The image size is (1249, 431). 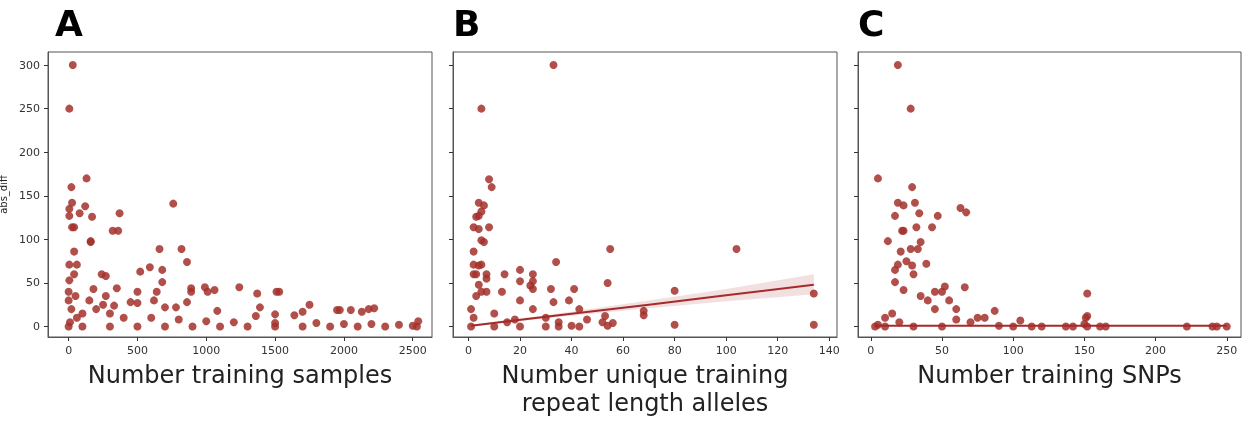 What do you see at coordinates (778, 350) in the screenshot?
I see `x-tick-label: 120` at bounding box center [778, 350].